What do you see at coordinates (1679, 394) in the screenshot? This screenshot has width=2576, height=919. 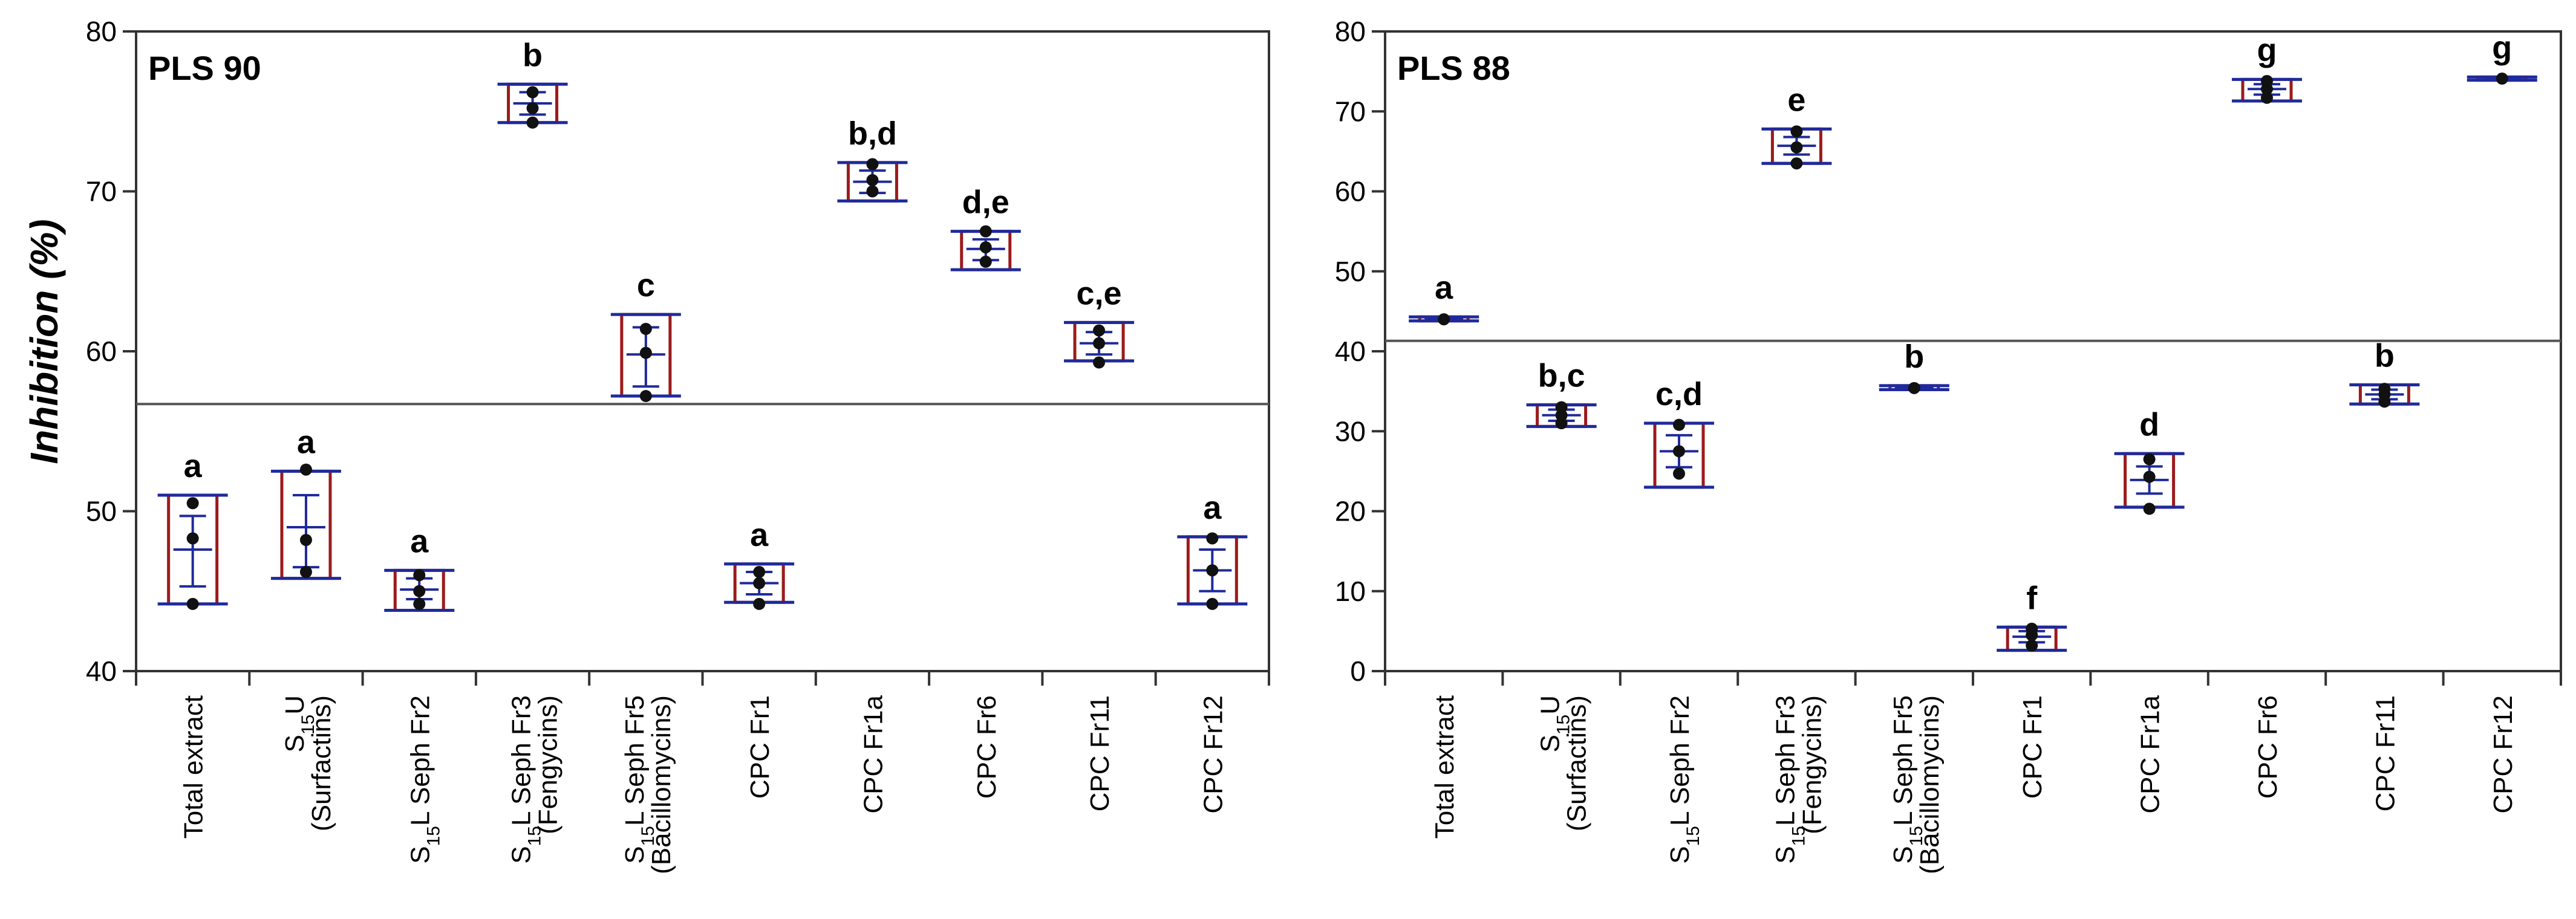 I see `significance-letter: c,d` at bounding box center [1679, 394].